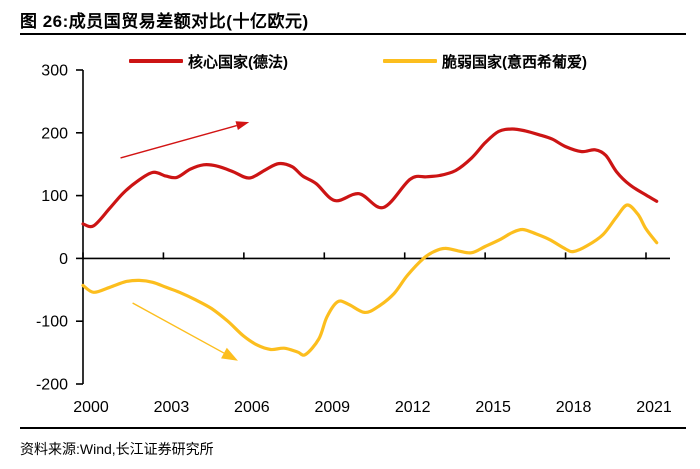 This screenshot has width=700, height=469. Describe the element at coordinates (54, 71) in the screenshot. I see `y-tick-label: 300` at that location.